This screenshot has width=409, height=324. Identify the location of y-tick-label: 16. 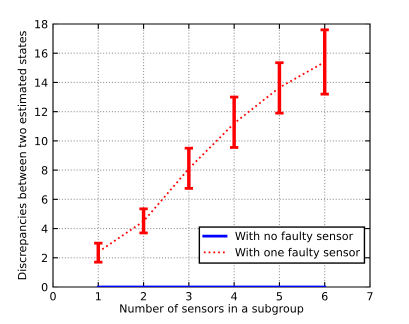
(41, 53).